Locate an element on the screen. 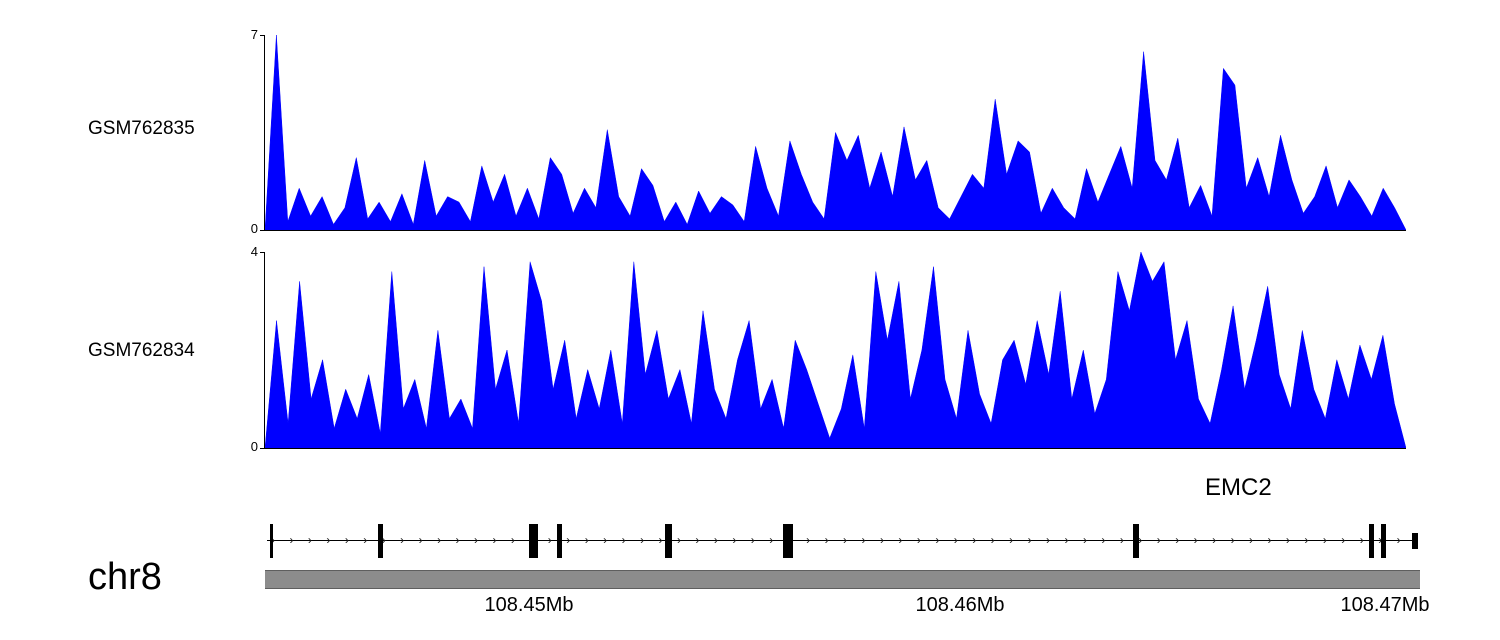 The image size is (1500, 640). track2-ymax-tick is located at coordinates (262, 252).